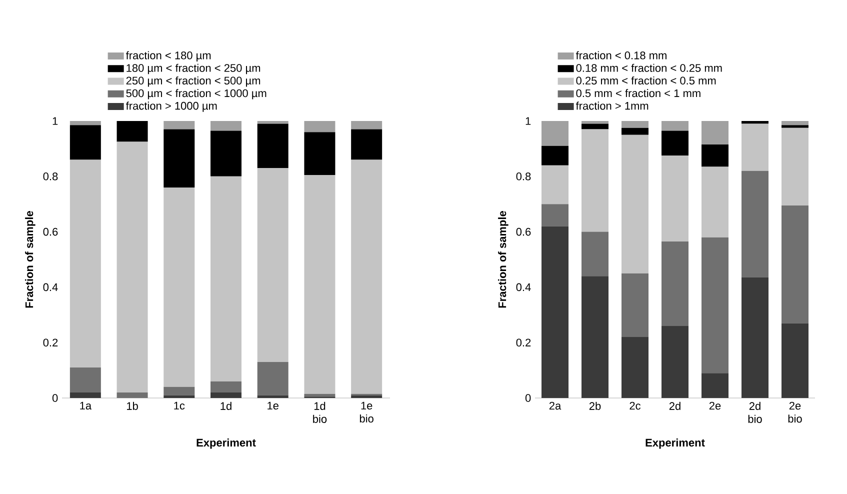 The height and width of the screenshot is (494, 847). What do you see at coordinates (132, 406) in the screenshot?
I see `x-tick-label: 1b` at bounding box center [132, 406].